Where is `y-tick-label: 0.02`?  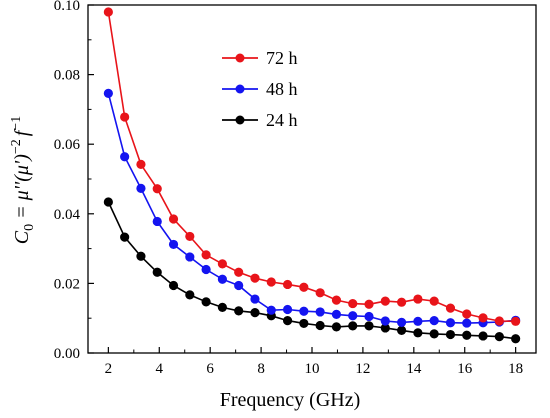
y-tick-label: 0.02 is located at coordinates (67, 284).